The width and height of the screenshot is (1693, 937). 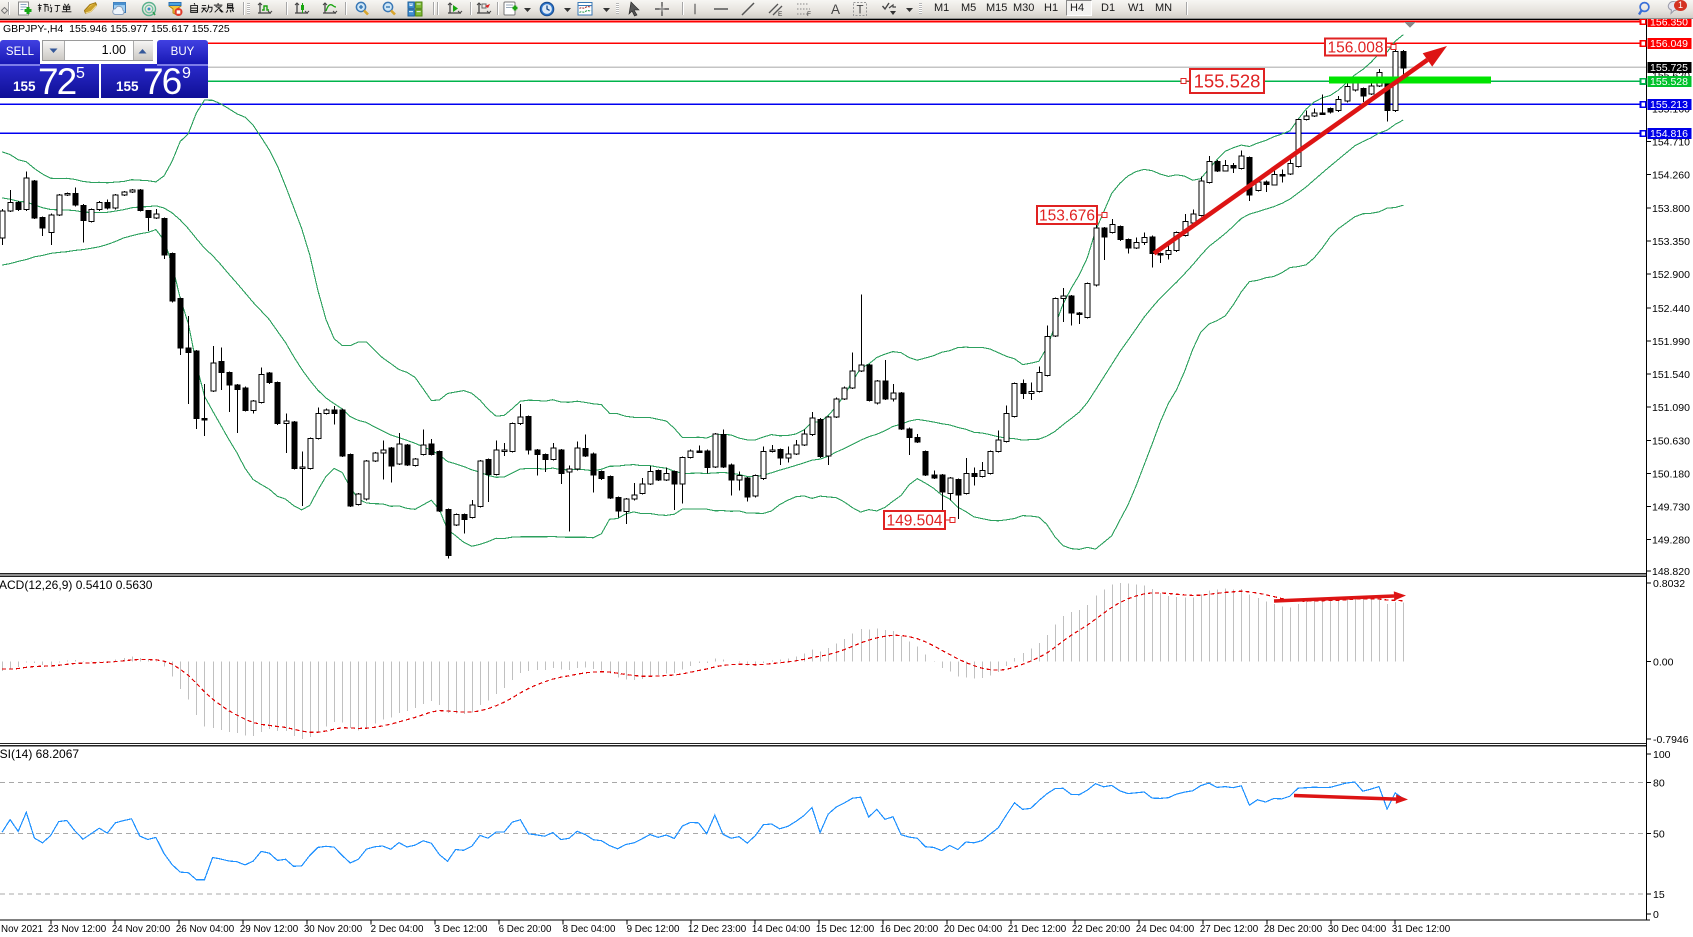 What do you see at coordinates (909, 929) in the screenshot?
I see `svg-text: 16 Dec 20:00` at bounding box center [909, 929].